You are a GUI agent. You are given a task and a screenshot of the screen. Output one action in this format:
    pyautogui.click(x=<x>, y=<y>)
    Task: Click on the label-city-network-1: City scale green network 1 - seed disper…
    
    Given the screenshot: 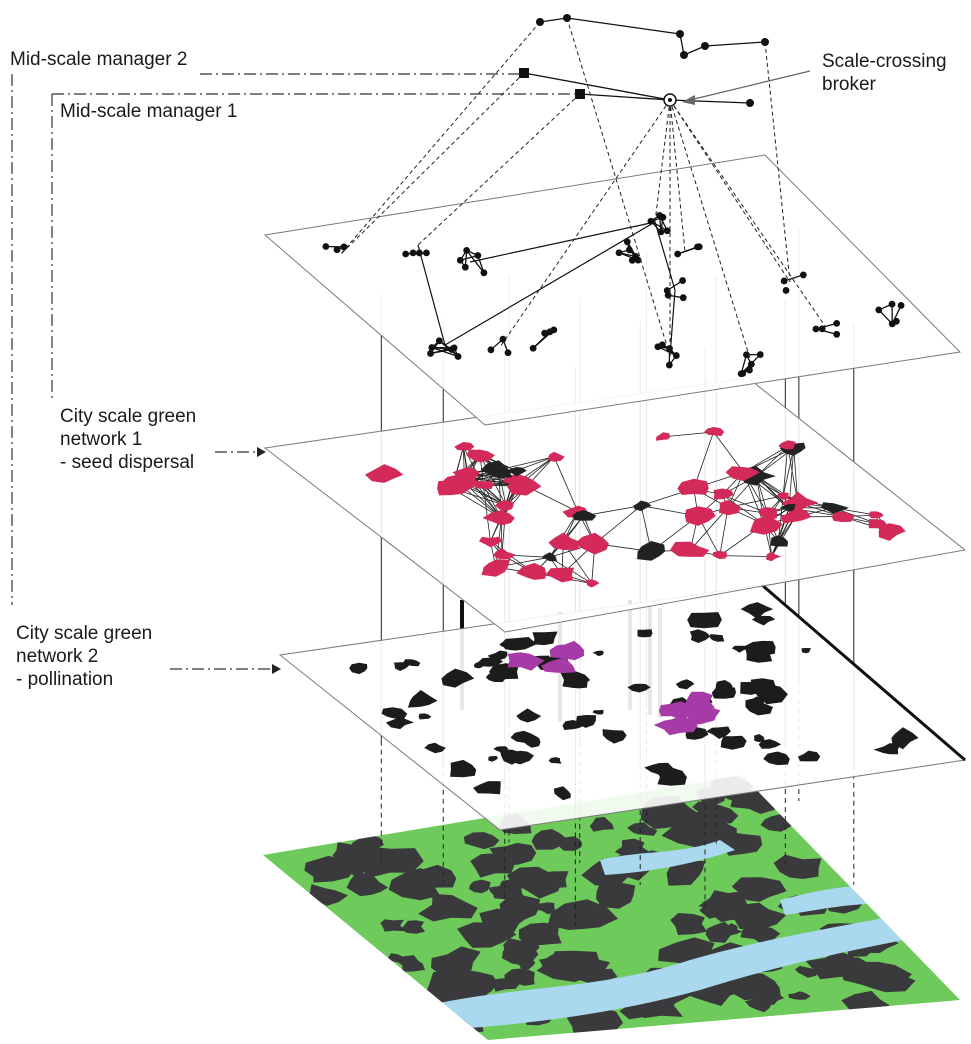 What is the action you would take?
    pyautogui.click(x=128, y=439)
    